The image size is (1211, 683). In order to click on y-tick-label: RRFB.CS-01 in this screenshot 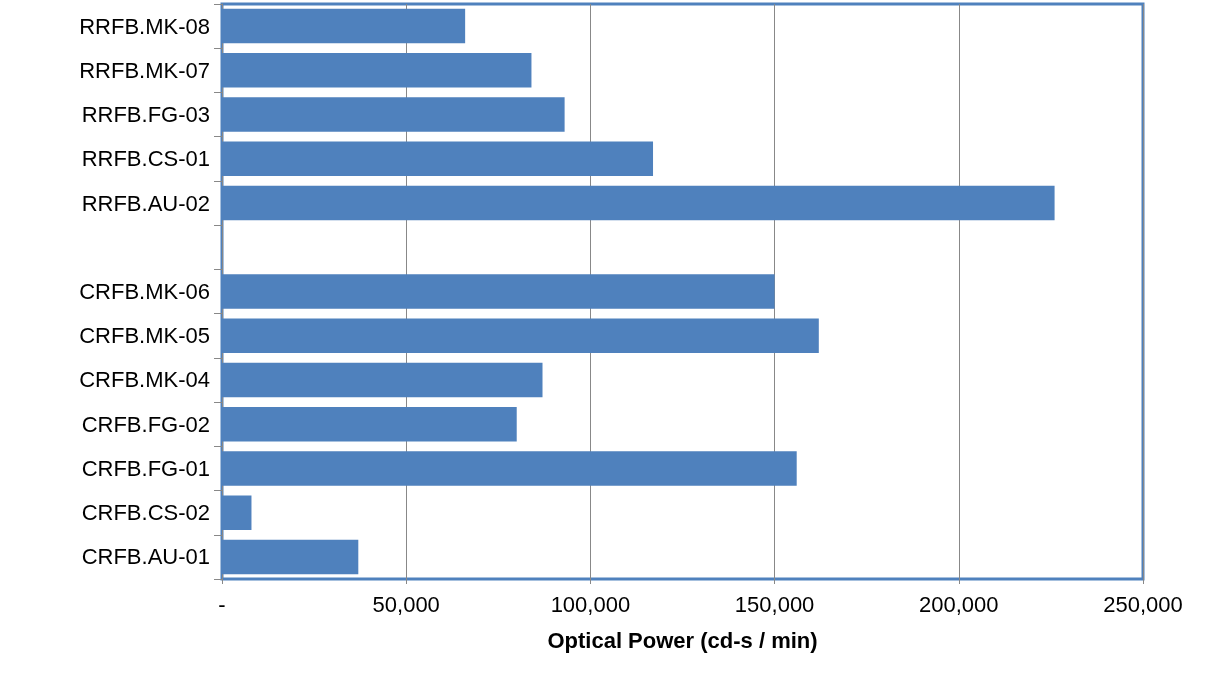, I will do `click(145, 159)`.